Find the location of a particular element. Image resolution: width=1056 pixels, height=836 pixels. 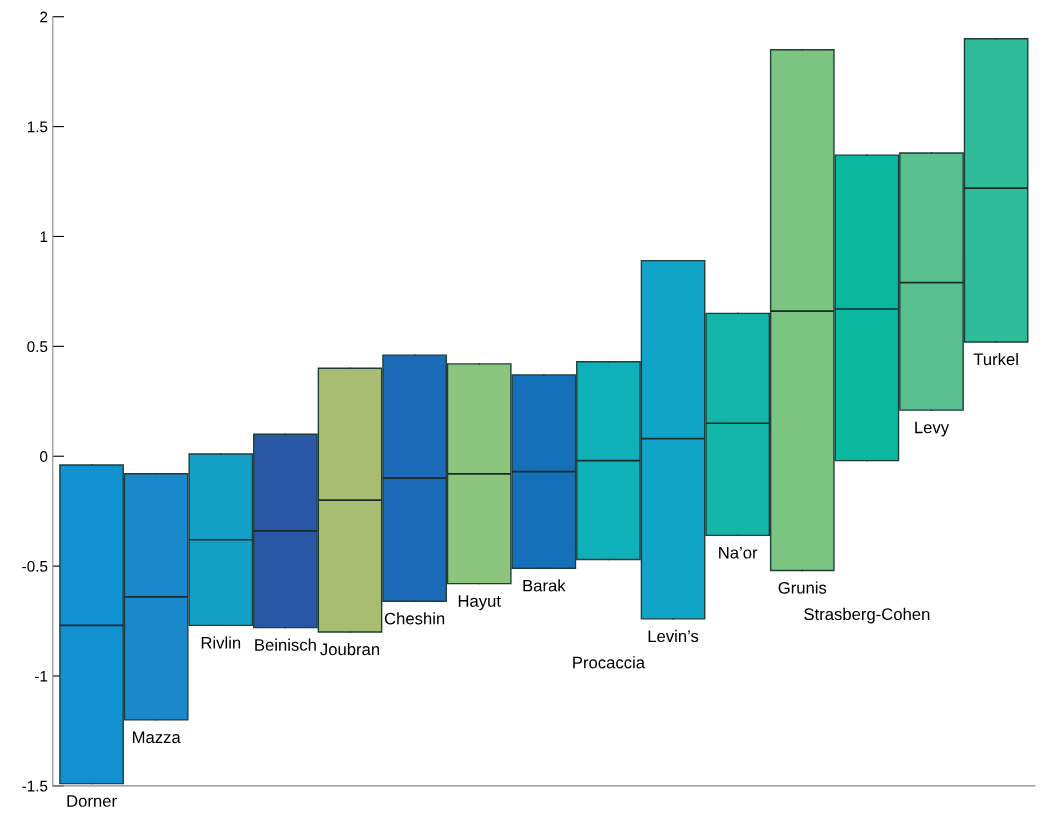

x-tick-label: Na’or is located at coordinates (738, 552).